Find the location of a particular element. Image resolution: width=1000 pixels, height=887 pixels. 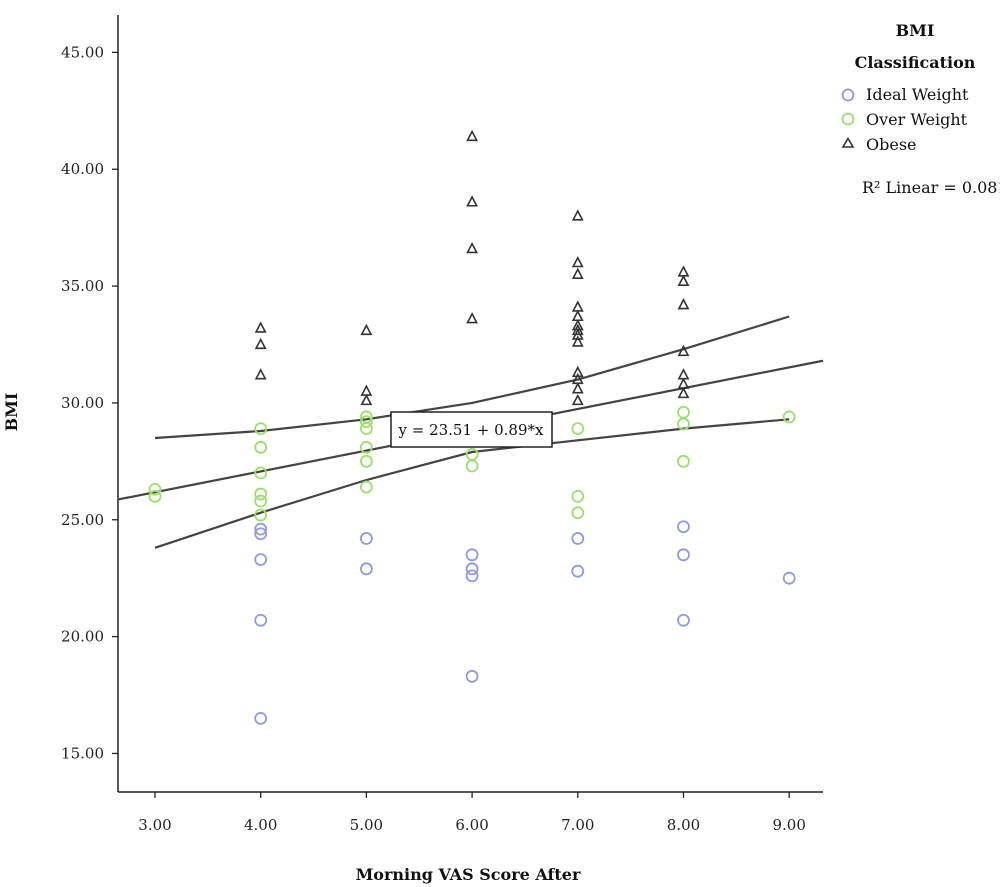

legend-marker-obese is located at coordinates (848, 142).